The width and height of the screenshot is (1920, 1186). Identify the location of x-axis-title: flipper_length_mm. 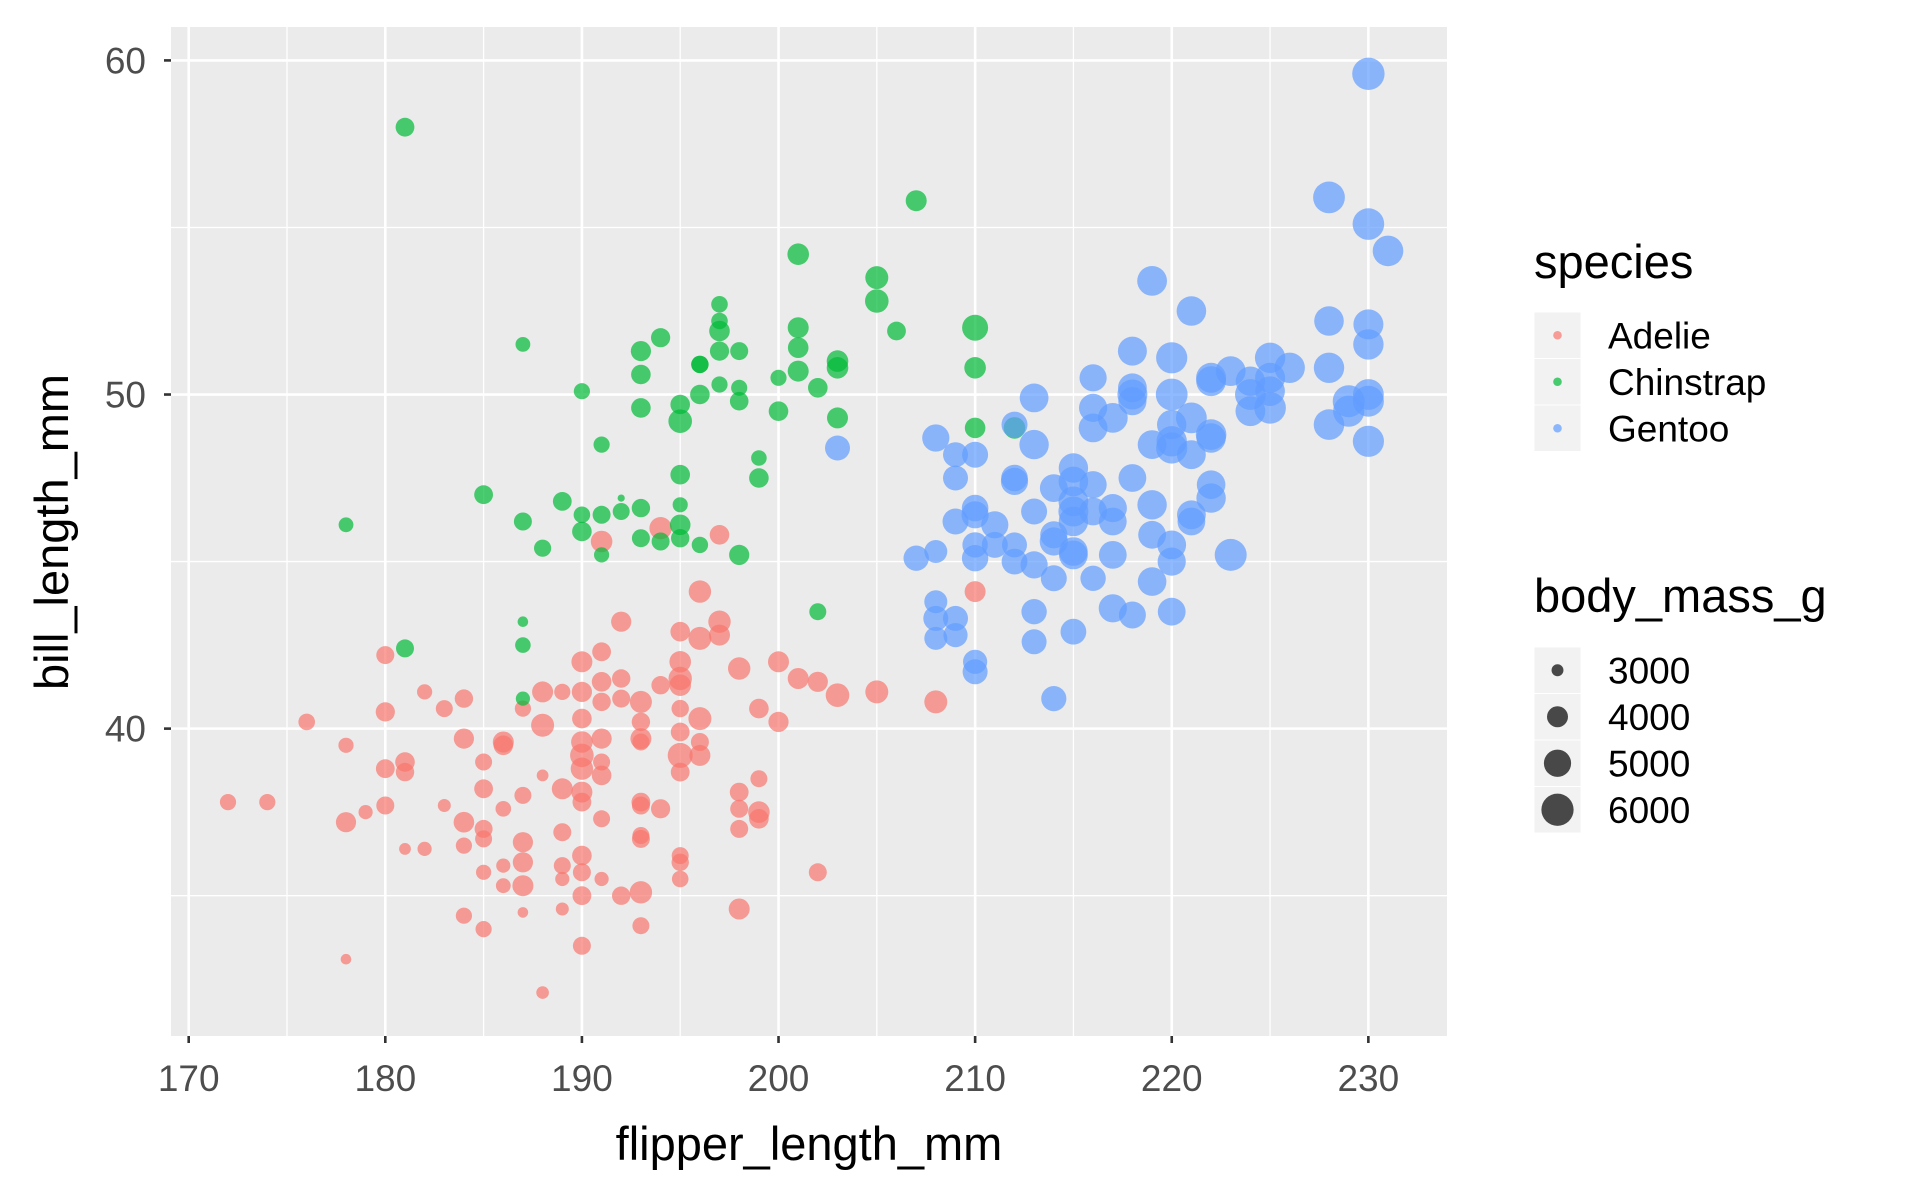
(809, 1143).